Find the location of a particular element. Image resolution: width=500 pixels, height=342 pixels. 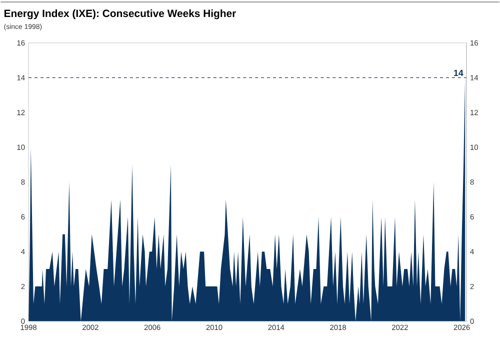

chart-title: Energy Index (IXE): Consecutive Weeks Higher is located at coordinates (120, 14).